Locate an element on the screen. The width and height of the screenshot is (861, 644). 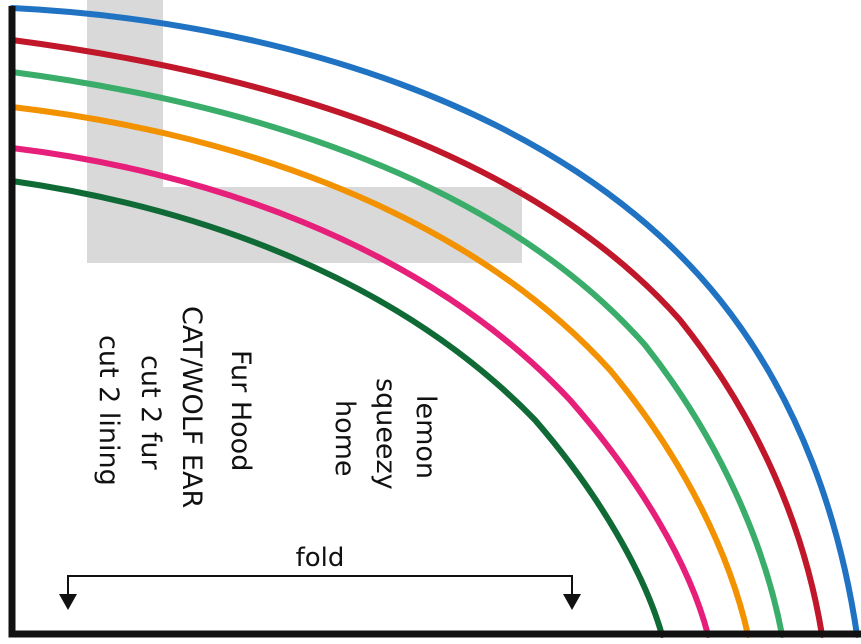
pattern-title-4: cut 2 lining is located at coordinates (108, 410).